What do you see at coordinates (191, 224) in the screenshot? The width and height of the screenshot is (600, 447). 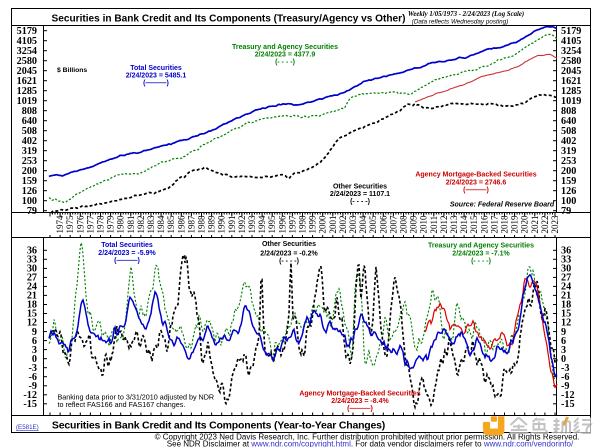 I see `svg-text: 1987` at bounding box center [191, 224].